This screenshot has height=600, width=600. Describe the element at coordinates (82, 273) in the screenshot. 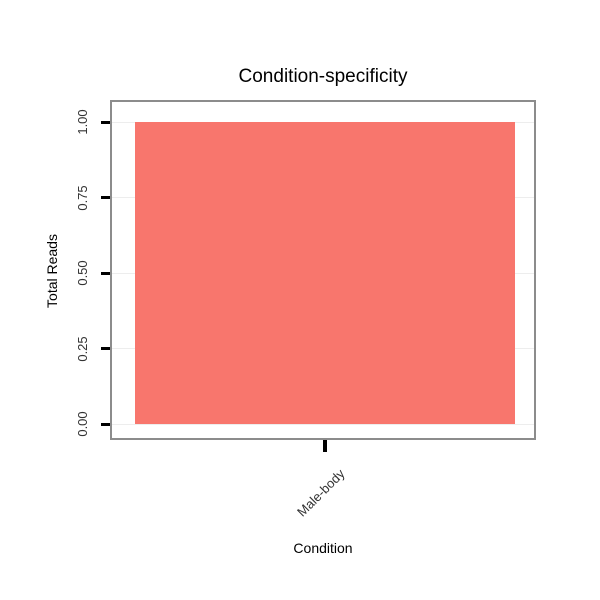

I see `y-tick-label-0.50: 0.50` at that location.